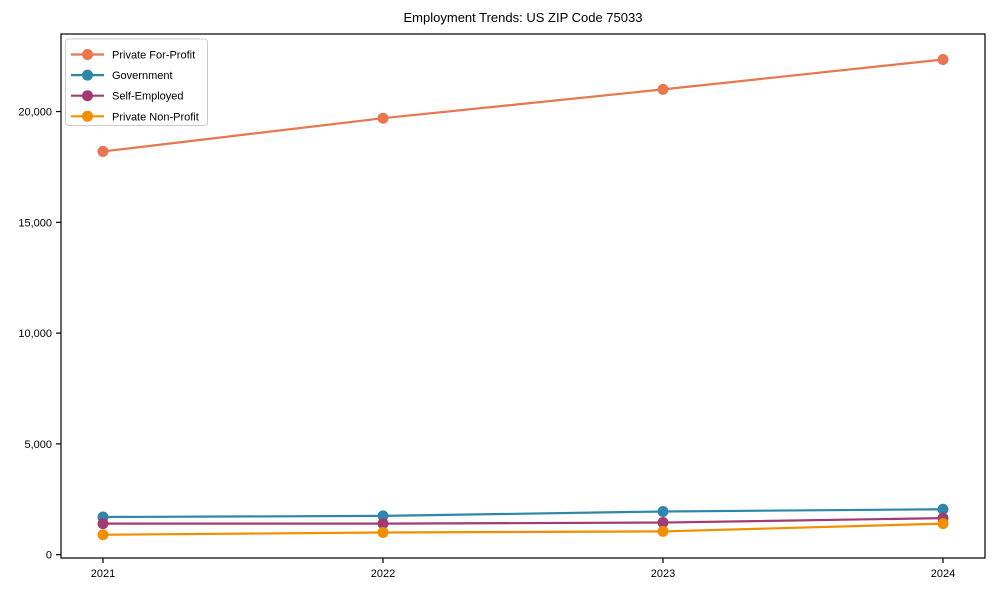 The height and width of the screenshot is (600, 1000). Describe the element at coordinates (523, 17) in the screenshot. I see `chart-title: Employment Trends: US ZIP Code 75033` at that location.